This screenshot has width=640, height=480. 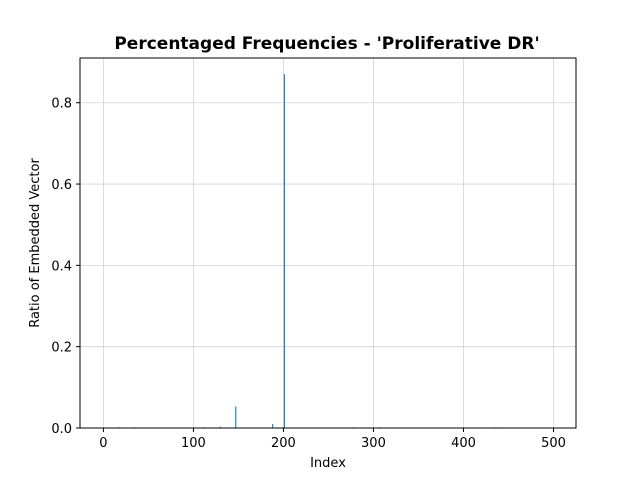 What do you see at coordinates (35, 243) in the screenshot?
I see `y-axis-label: Ratio of Embedded Vector` at bounding box center [35, 243].